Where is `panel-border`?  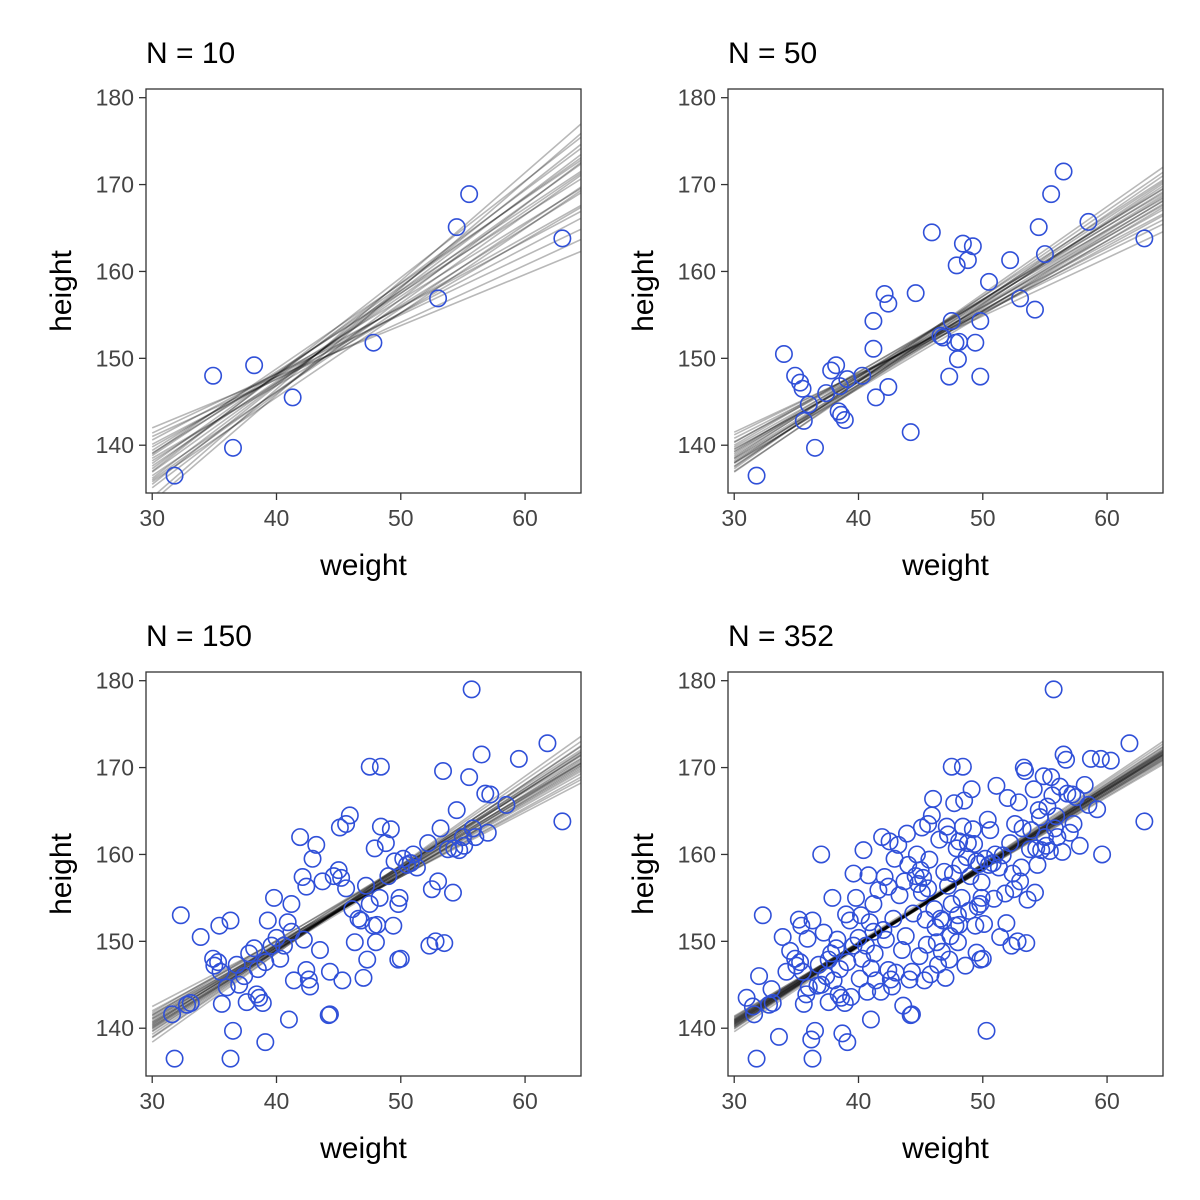
panel-border is located at coordinates (945, 291).